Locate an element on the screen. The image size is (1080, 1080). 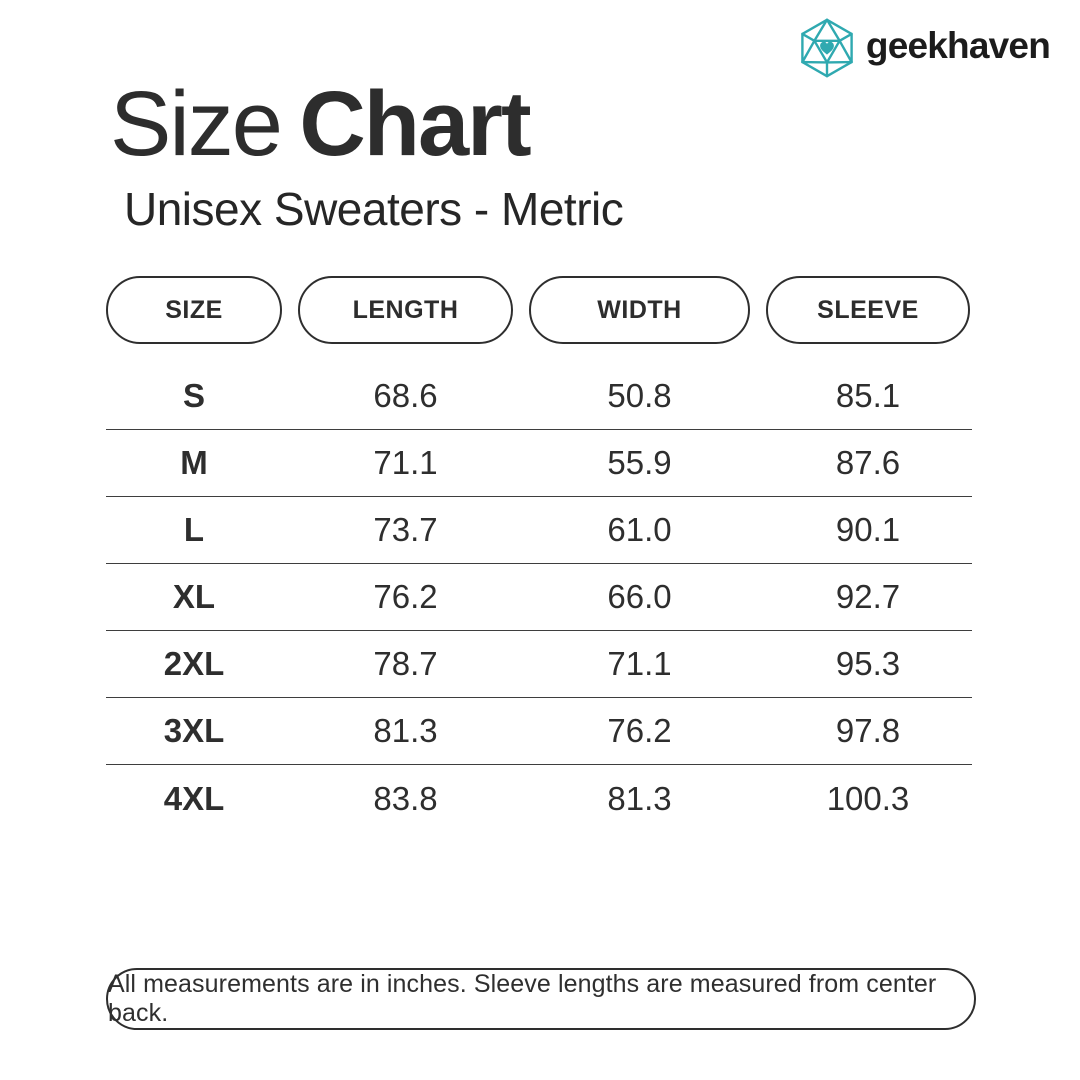
cell-size: L is located at coordinates (194, 529).